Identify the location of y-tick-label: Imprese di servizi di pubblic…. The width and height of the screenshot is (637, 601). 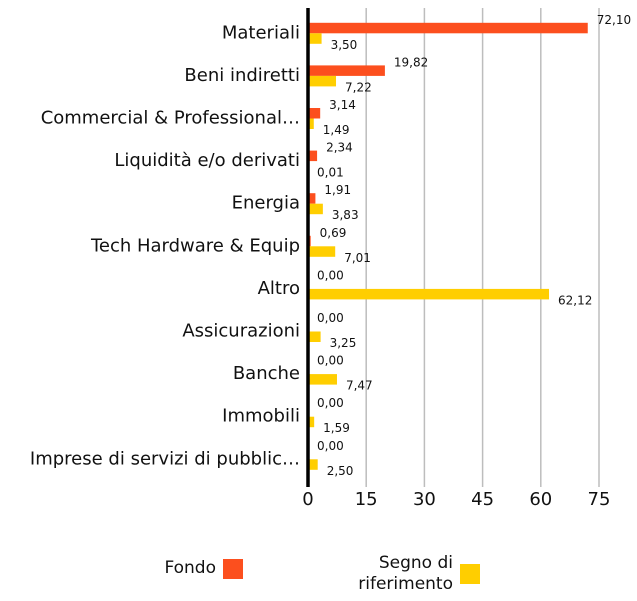
(165, 458).